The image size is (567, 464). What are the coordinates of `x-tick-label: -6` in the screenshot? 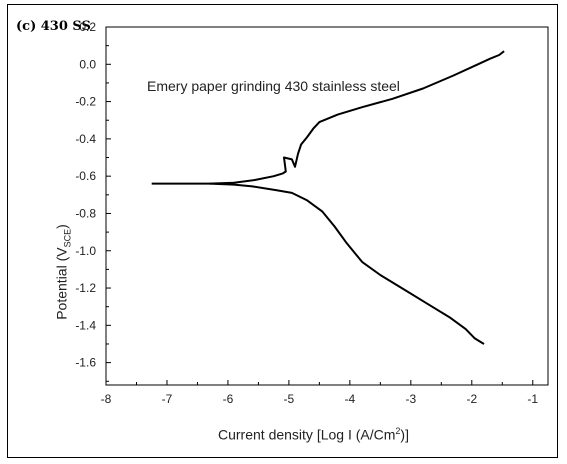 It's located at (228, 399).